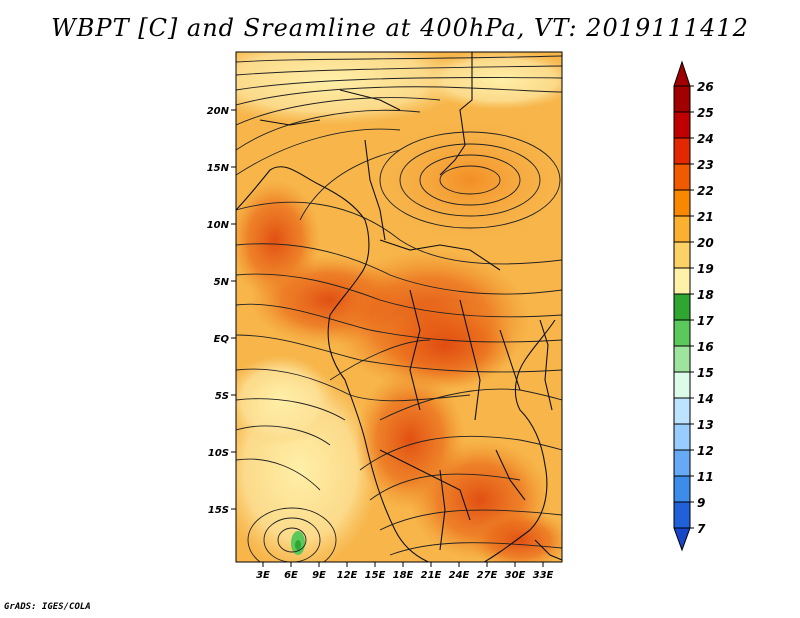 Image resolution: width=800 pixels, height=618 pixels. Describe the element at coordinates (705, 477) in the screenshot. I see `colorbar-label: 11` at that location.